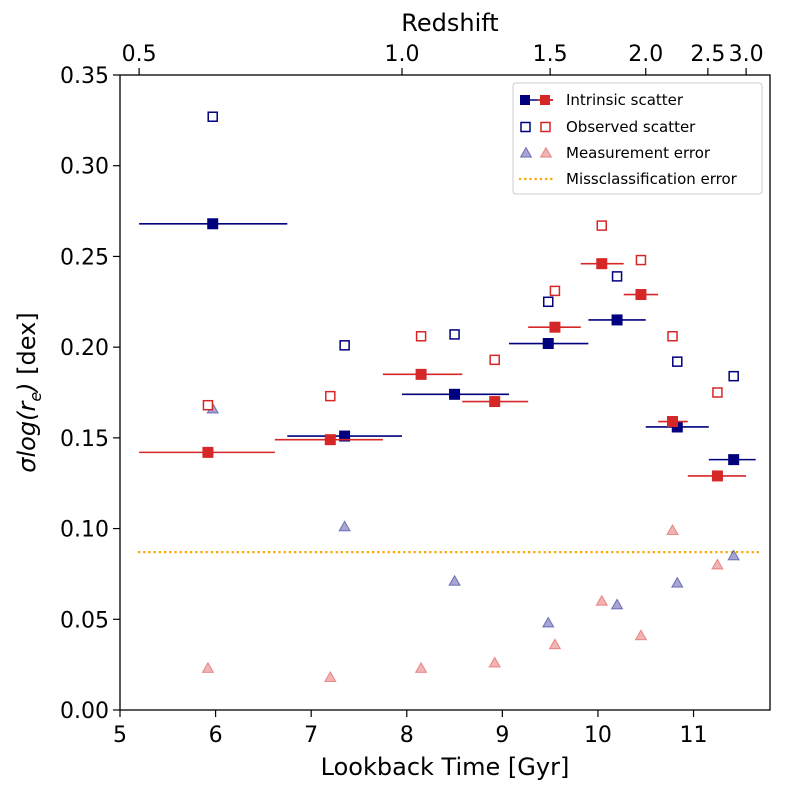 This screenshot has height=792, width=789. Describe the element at coordinates (401, 54) in the screenshot. I see `top-x-tick-label: 1.0` at that location.